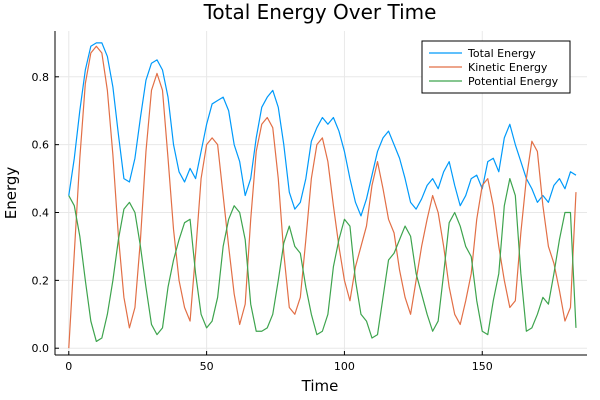 Image resolution: width=600 pixels, height=400 pixels. I want to click on x-axis-label: Time, so click(320, 386).